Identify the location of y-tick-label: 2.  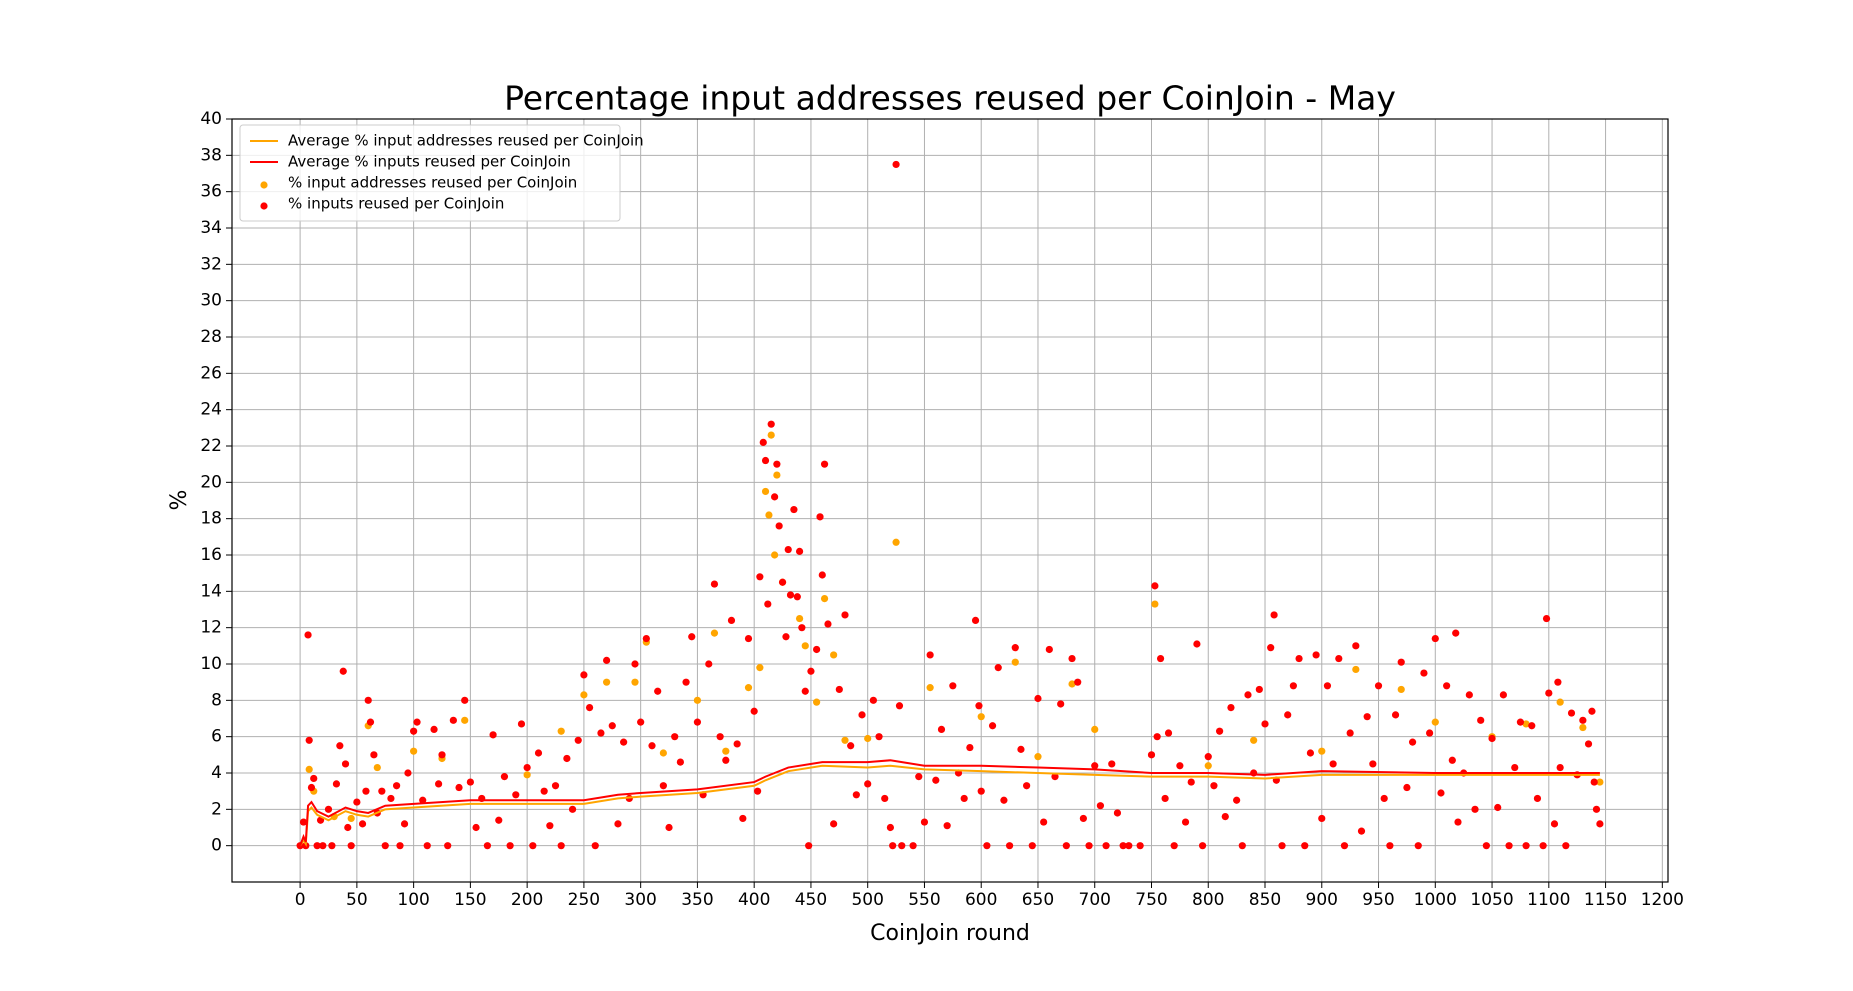
(216, 809).